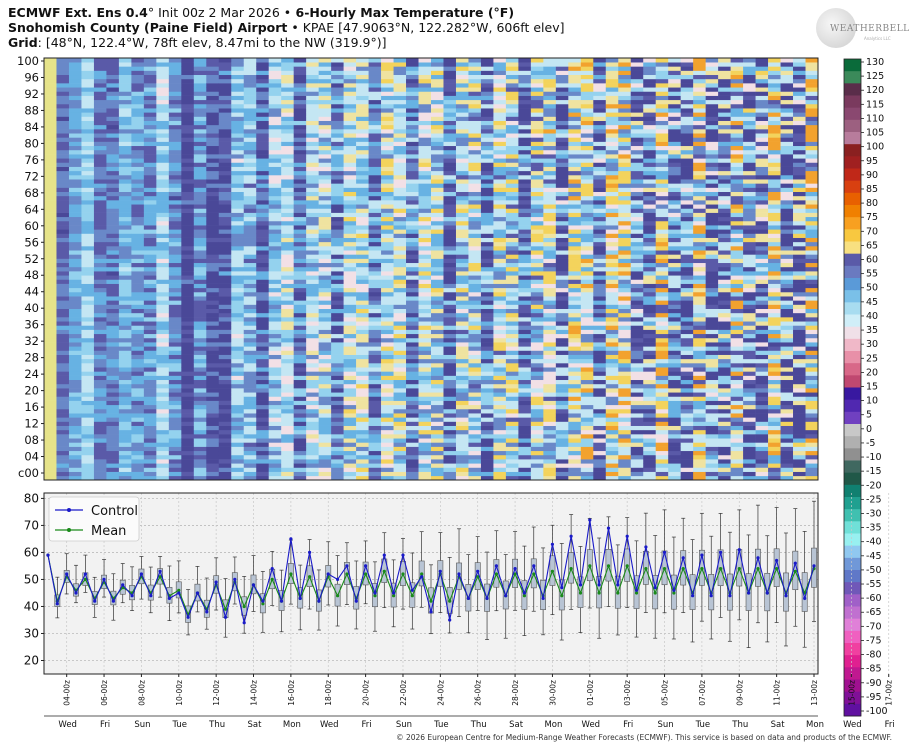 Image resolution: width=914 pixels, height=750 pixels. I want to click on logo-globe-icon, so click(836, 28).